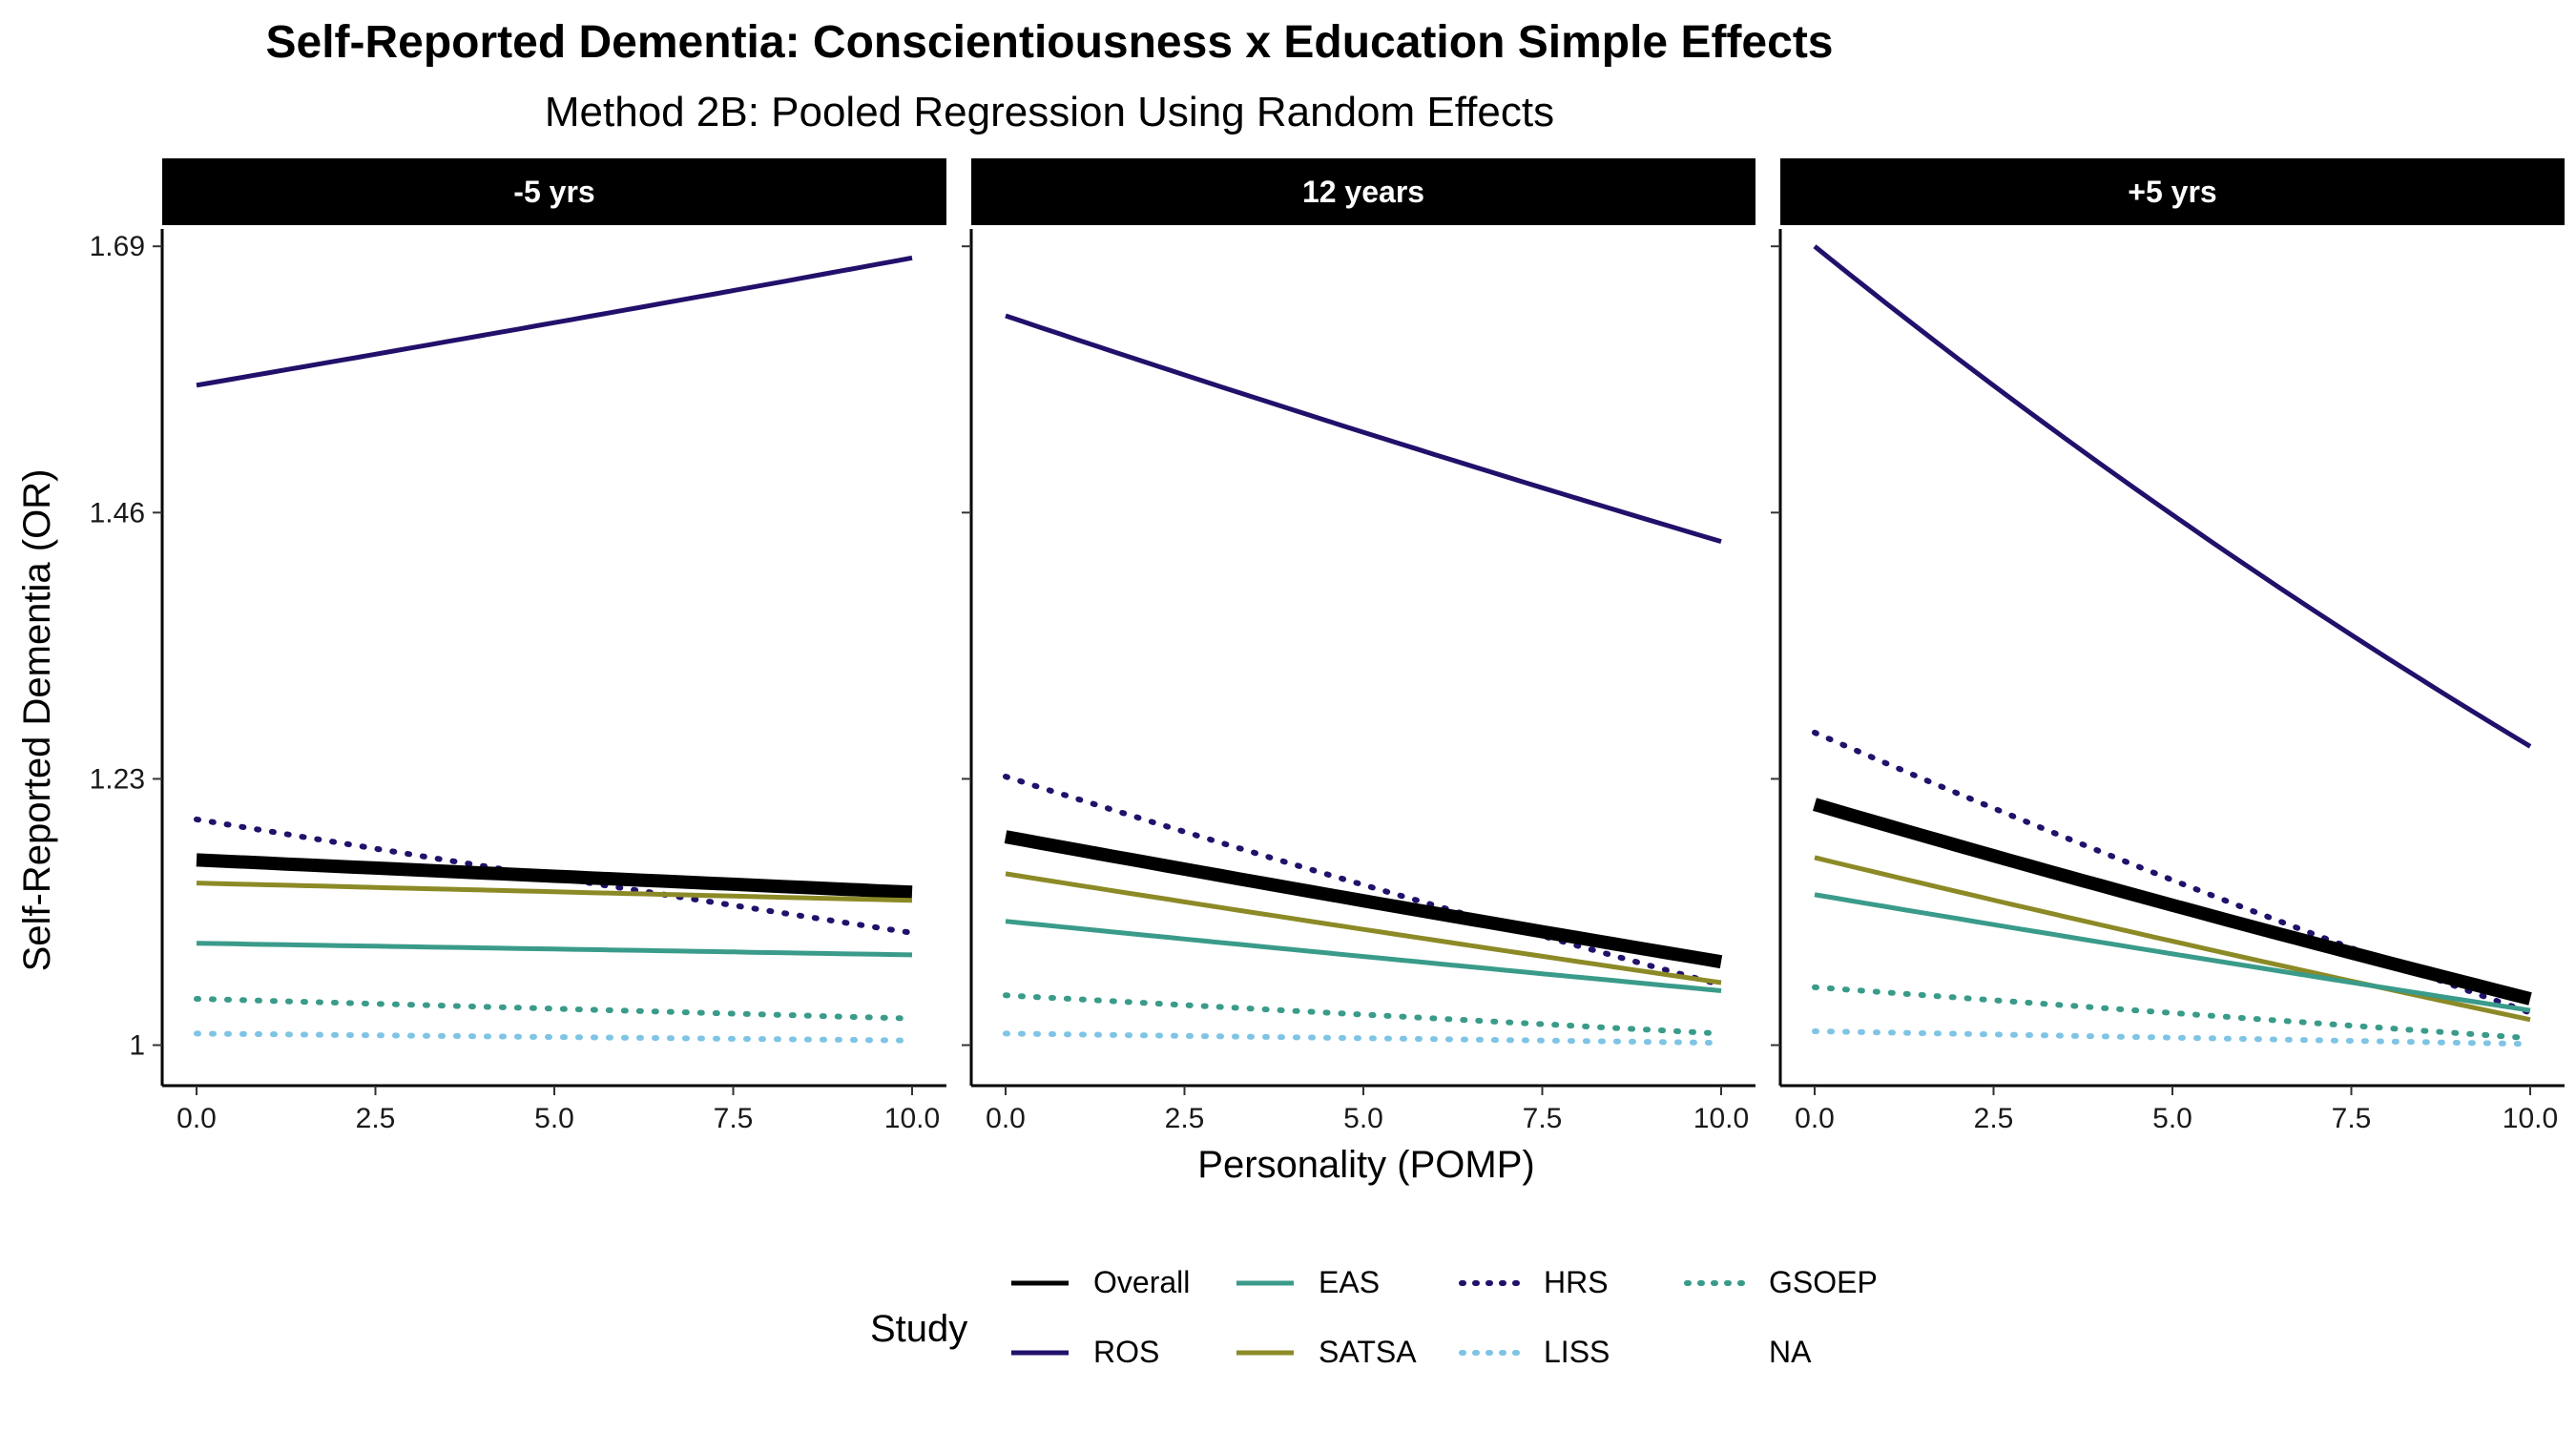  I want to click on y-axis-title: Self-Reported Dementia (OR), so click(37, 720).